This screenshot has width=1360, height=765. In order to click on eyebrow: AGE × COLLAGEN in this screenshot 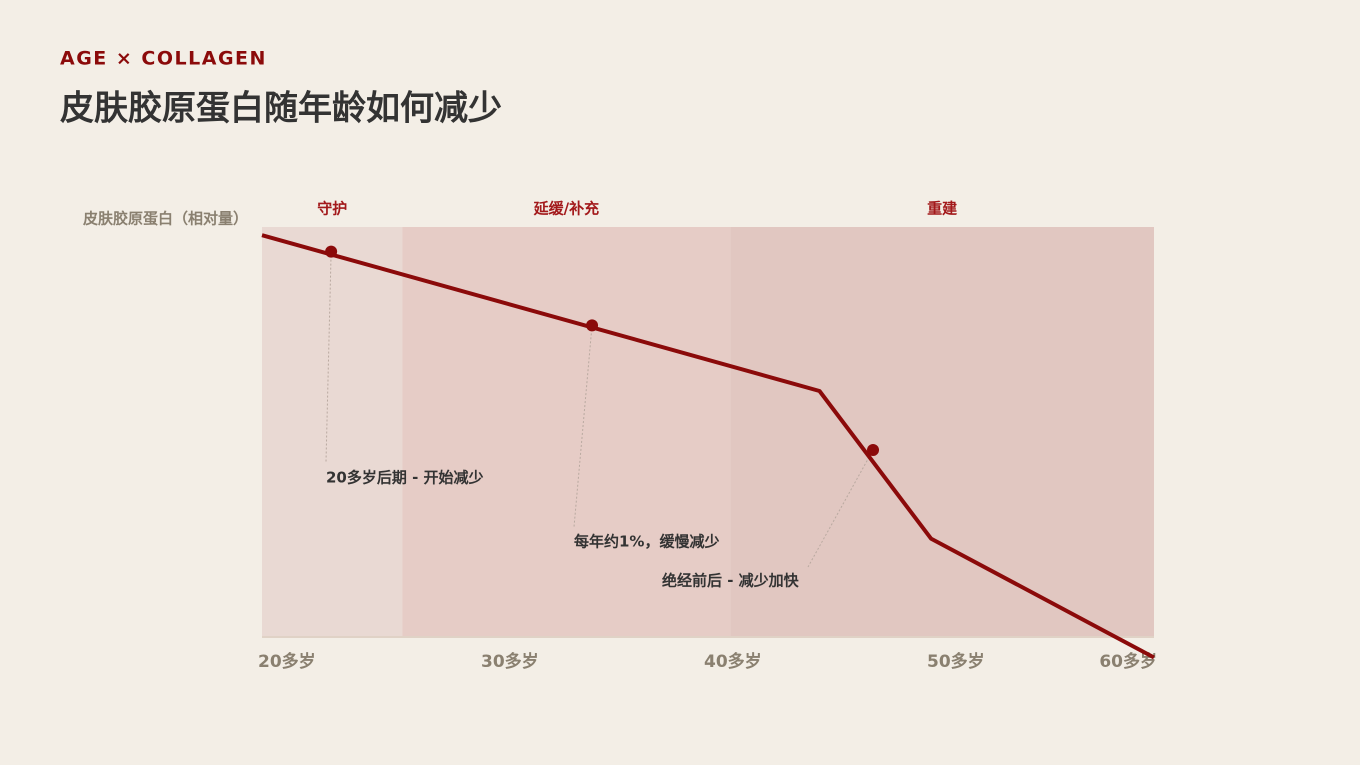, I will do `click(163, 59)`.